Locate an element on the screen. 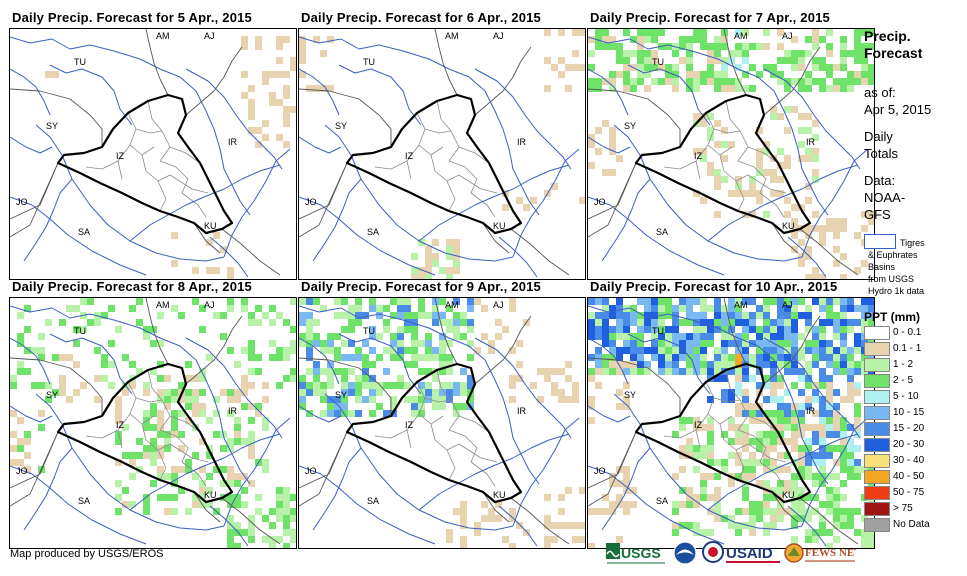  country-code-label: TU is located at coordinates (658, 331).